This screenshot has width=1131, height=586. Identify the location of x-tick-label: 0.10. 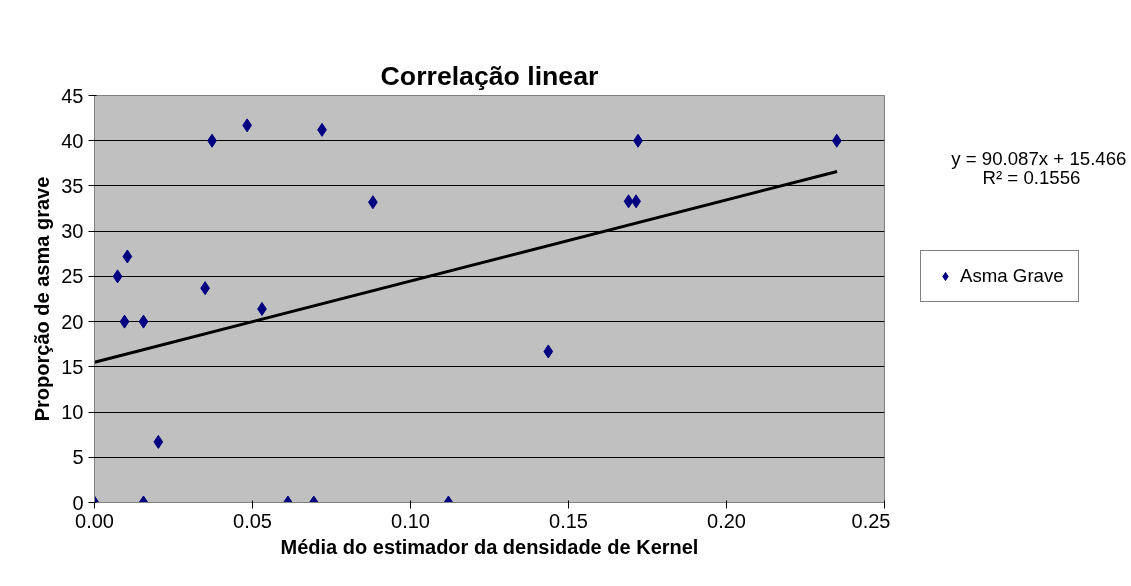
(410, 520).